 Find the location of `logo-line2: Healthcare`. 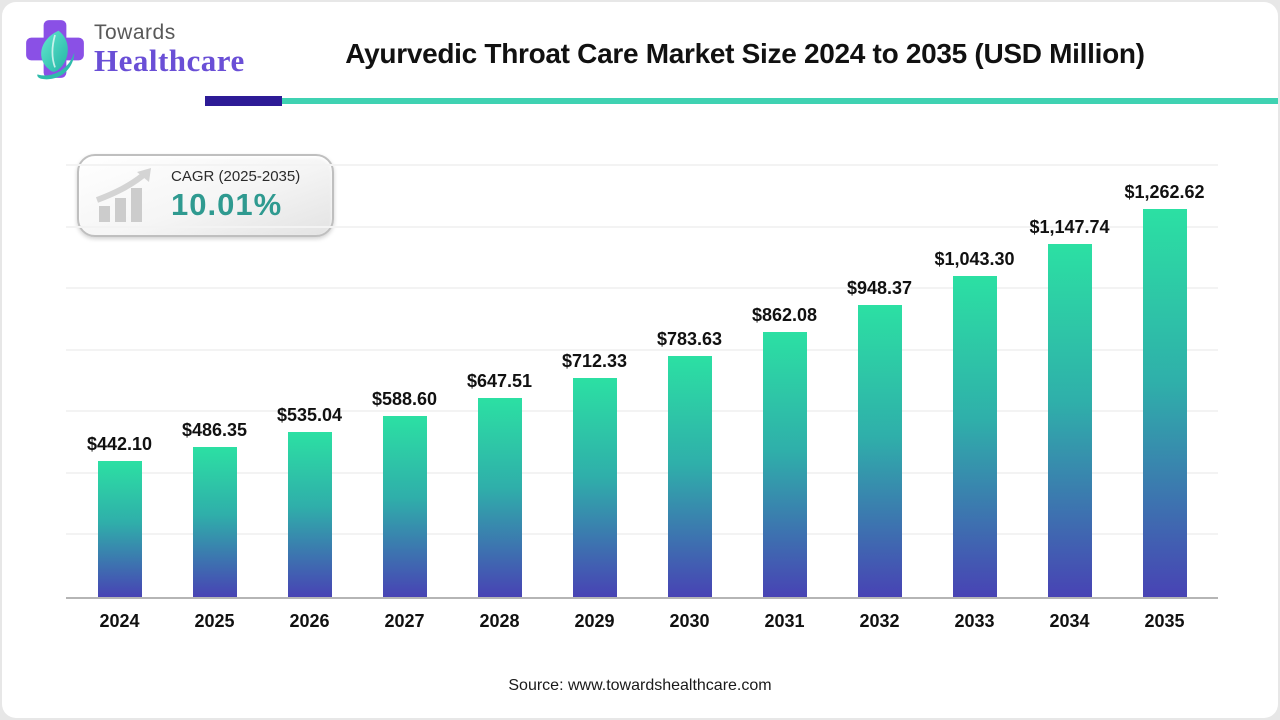

logo-line2: Healthcare is located at coordinates (169, 60).